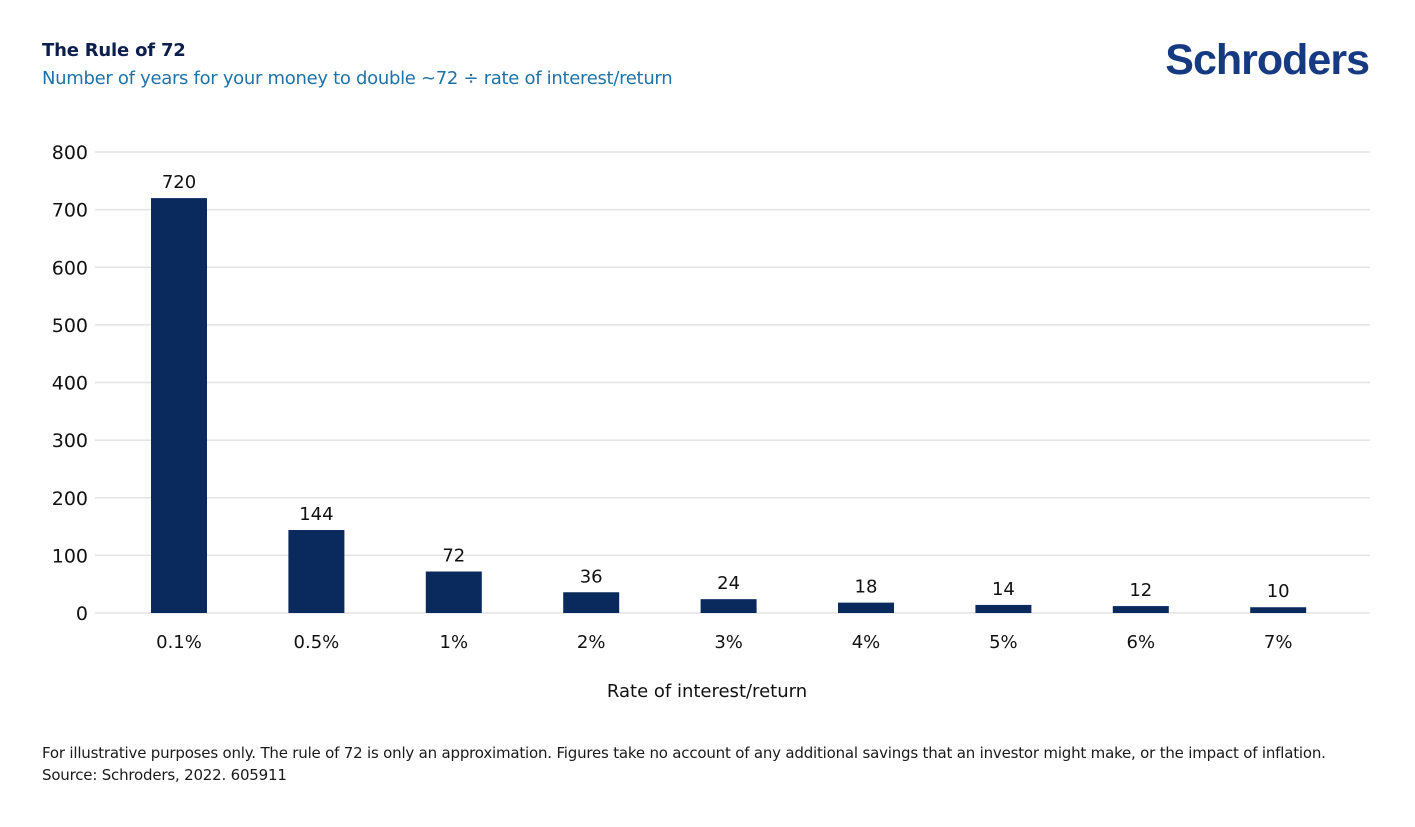 This screenshot has width=1415, height=827. What do you see at coordinates (317, 642) in the screenshot?
I see `x-tick-label: 0.5%` at bounding box center [317, 642].